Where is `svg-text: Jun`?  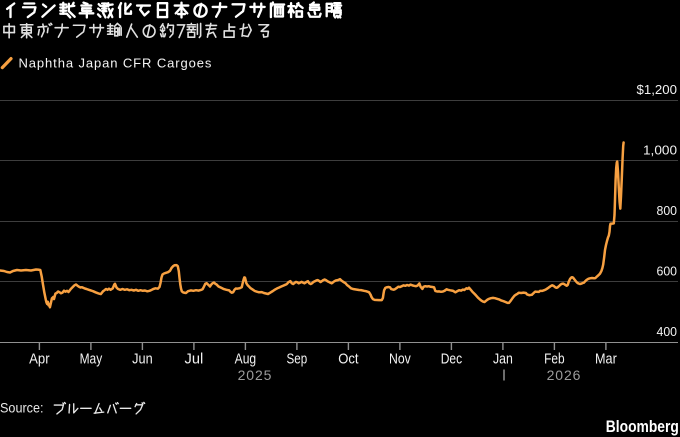
svg-text: Jun is located at coordinates (142, 360).